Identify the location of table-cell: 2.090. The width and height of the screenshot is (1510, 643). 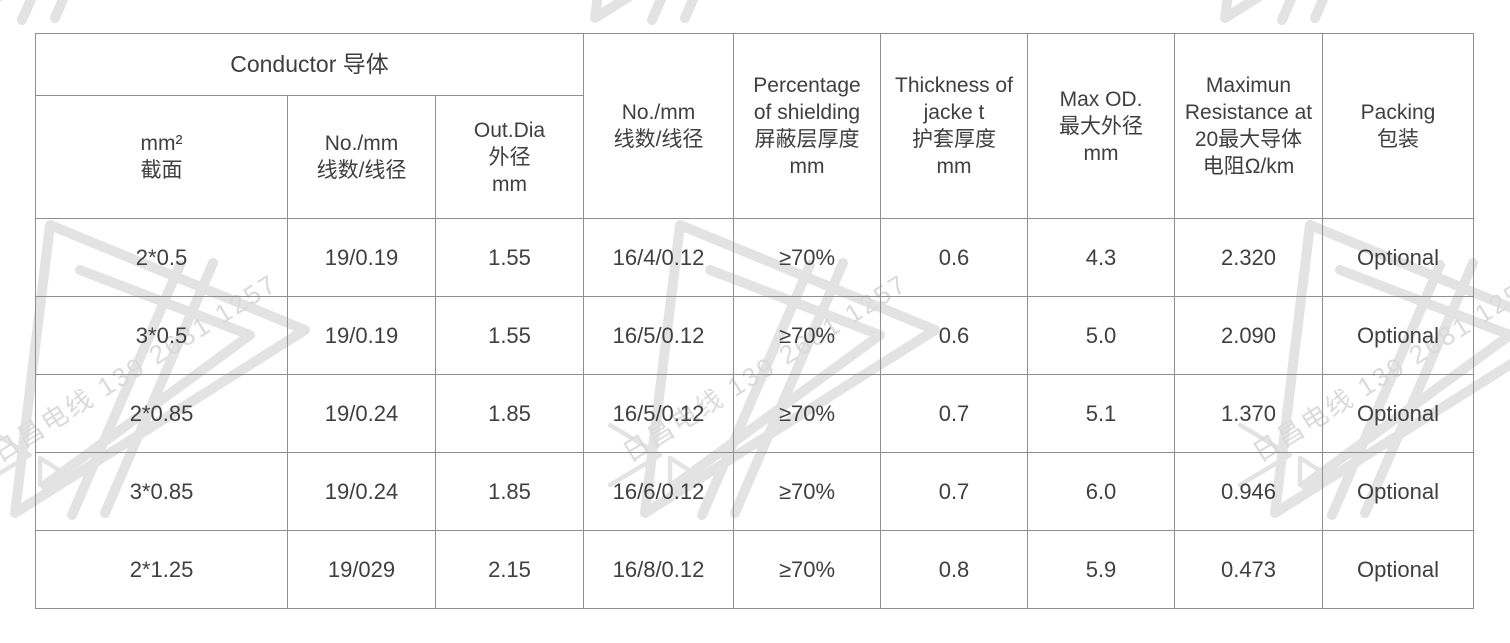
(1248, 335).